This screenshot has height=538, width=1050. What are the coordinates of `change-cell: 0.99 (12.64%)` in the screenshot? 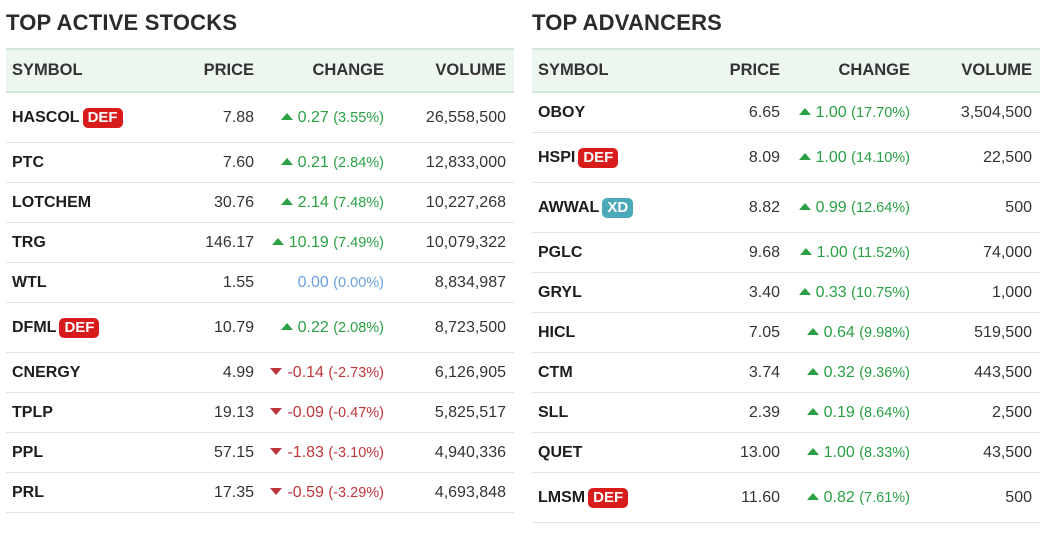 It's located at (845, 208).